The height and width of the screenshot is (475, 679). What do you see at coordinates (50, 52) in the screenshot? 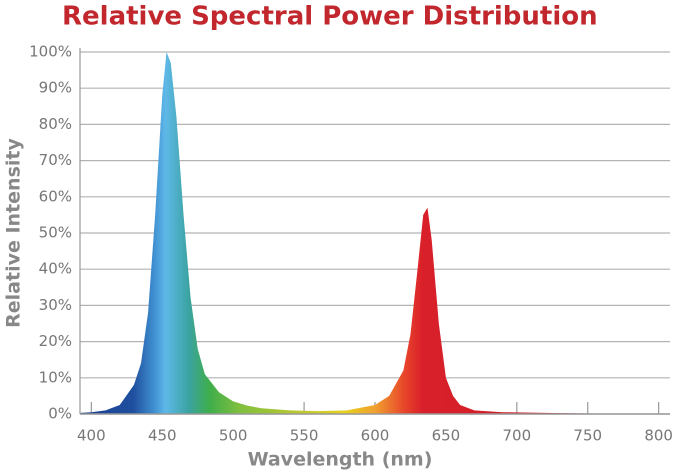
I see `y-tick-label: 100%` at bounding box center [50, 52].